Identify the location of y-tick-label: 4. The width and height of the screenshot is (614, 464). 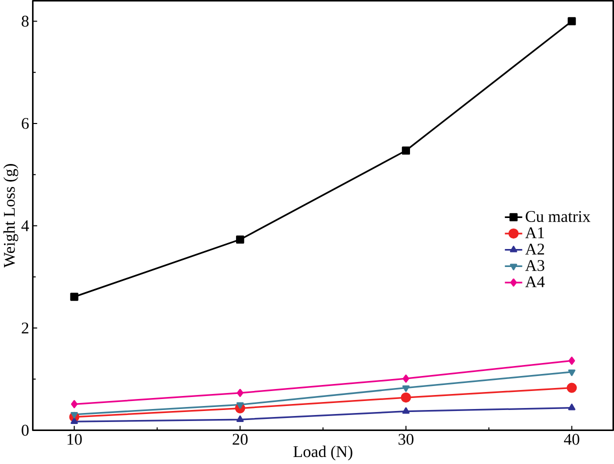
(25, 226).